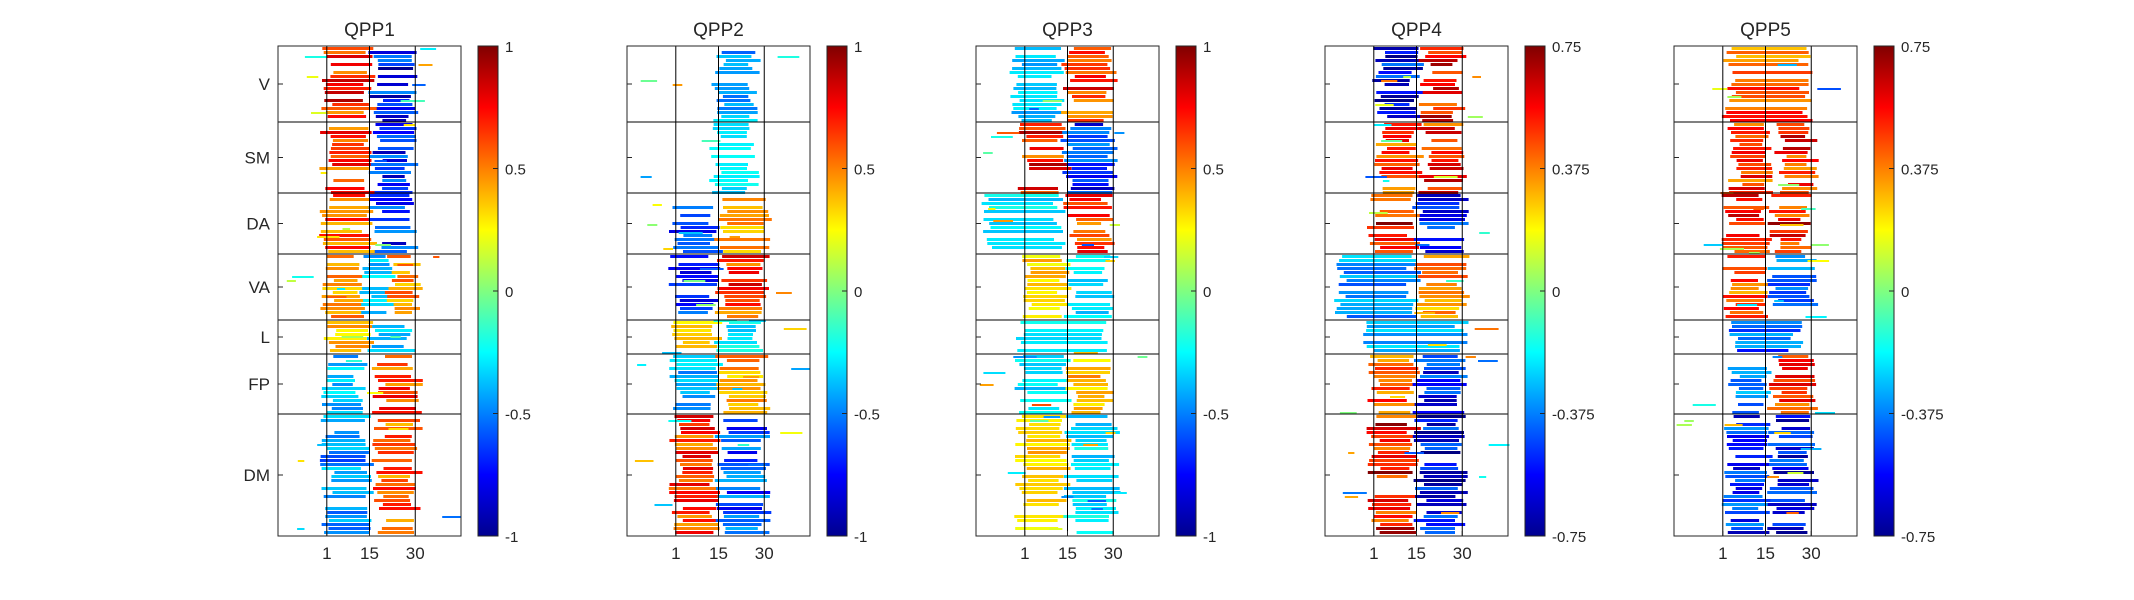 Image resolution: width=2134 pixels, height=600 pixels. I want to click on panel-title: QPP3, so click(1067, 30).